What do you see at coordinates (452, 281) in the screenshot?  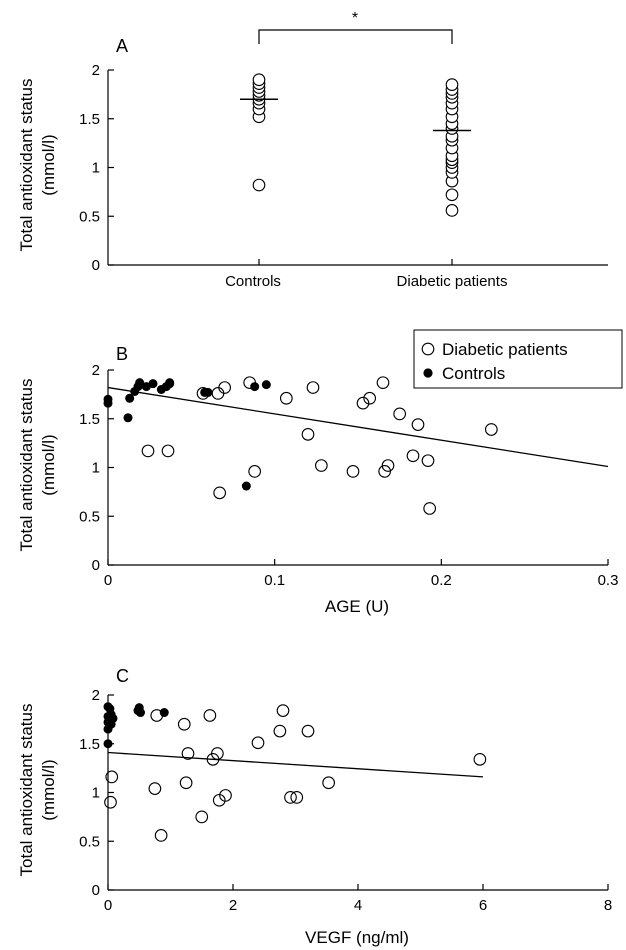 I see `panel-a-category-diabetic: Diabetic patients` at bounding box center [452, 281].